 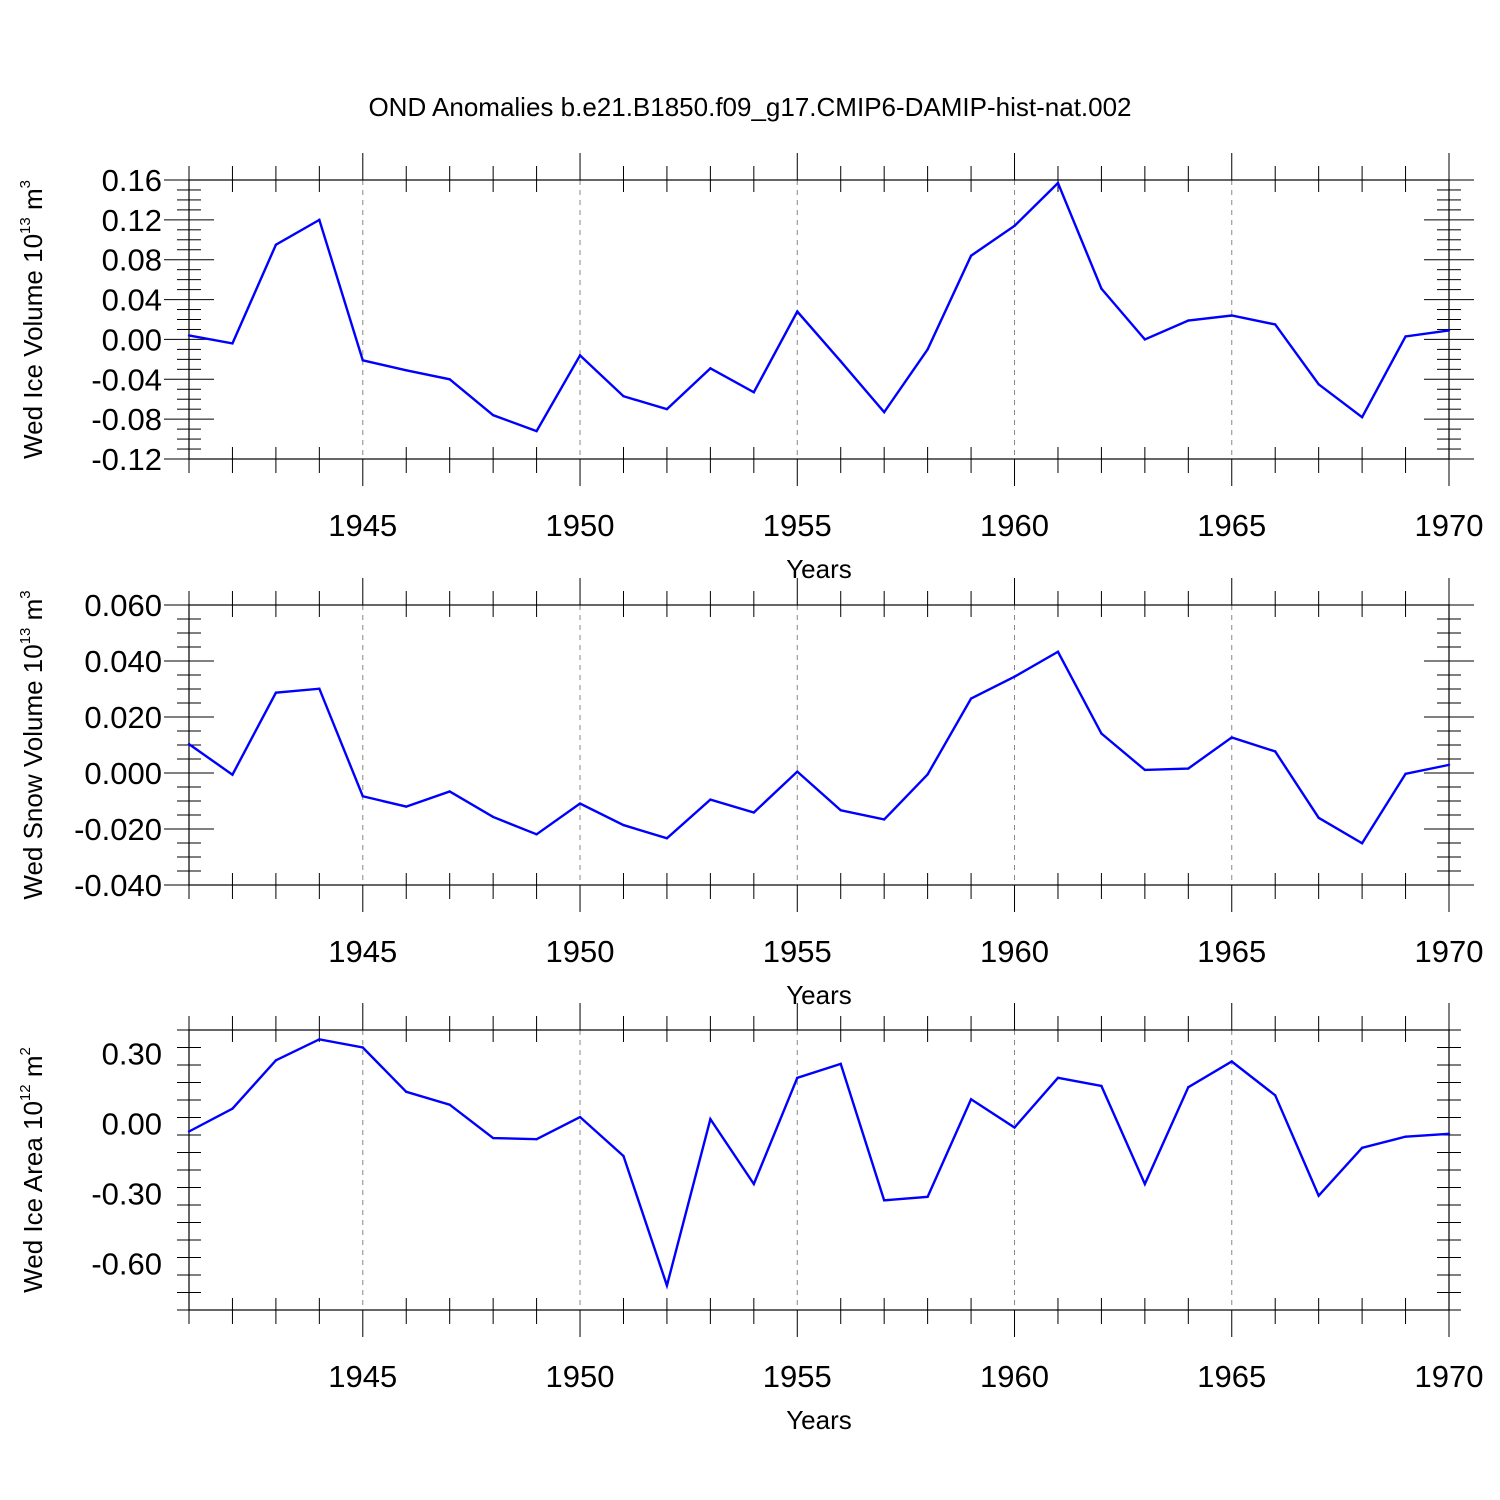 I want to click on y-tick-label: 0.04, so click(x=132, y=300).